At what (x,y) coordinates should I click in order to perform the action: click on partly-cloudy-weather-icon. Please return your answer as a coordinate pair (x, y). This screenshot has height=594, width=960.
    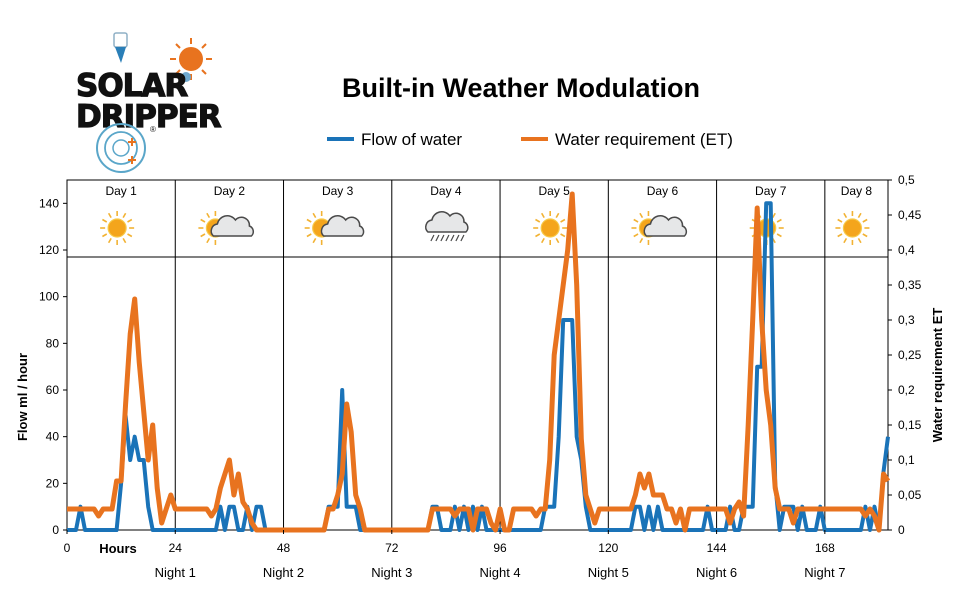
    Looking at the image, I should click on (334, 228).